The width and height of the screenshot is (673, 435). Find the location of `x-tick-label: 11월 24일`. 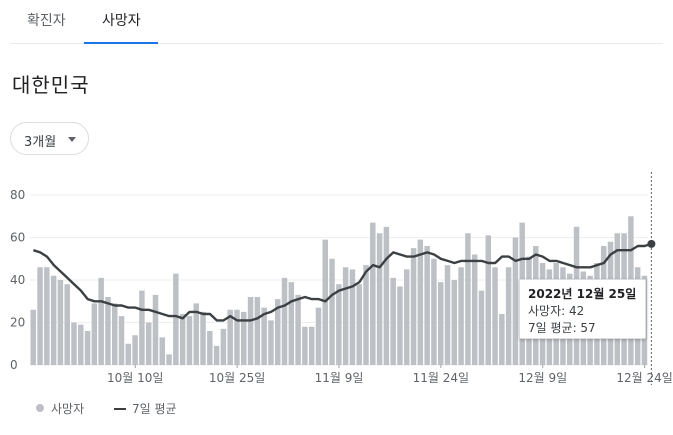

x-tick-label: 11월 24일 is located at coordinates (441, 378).